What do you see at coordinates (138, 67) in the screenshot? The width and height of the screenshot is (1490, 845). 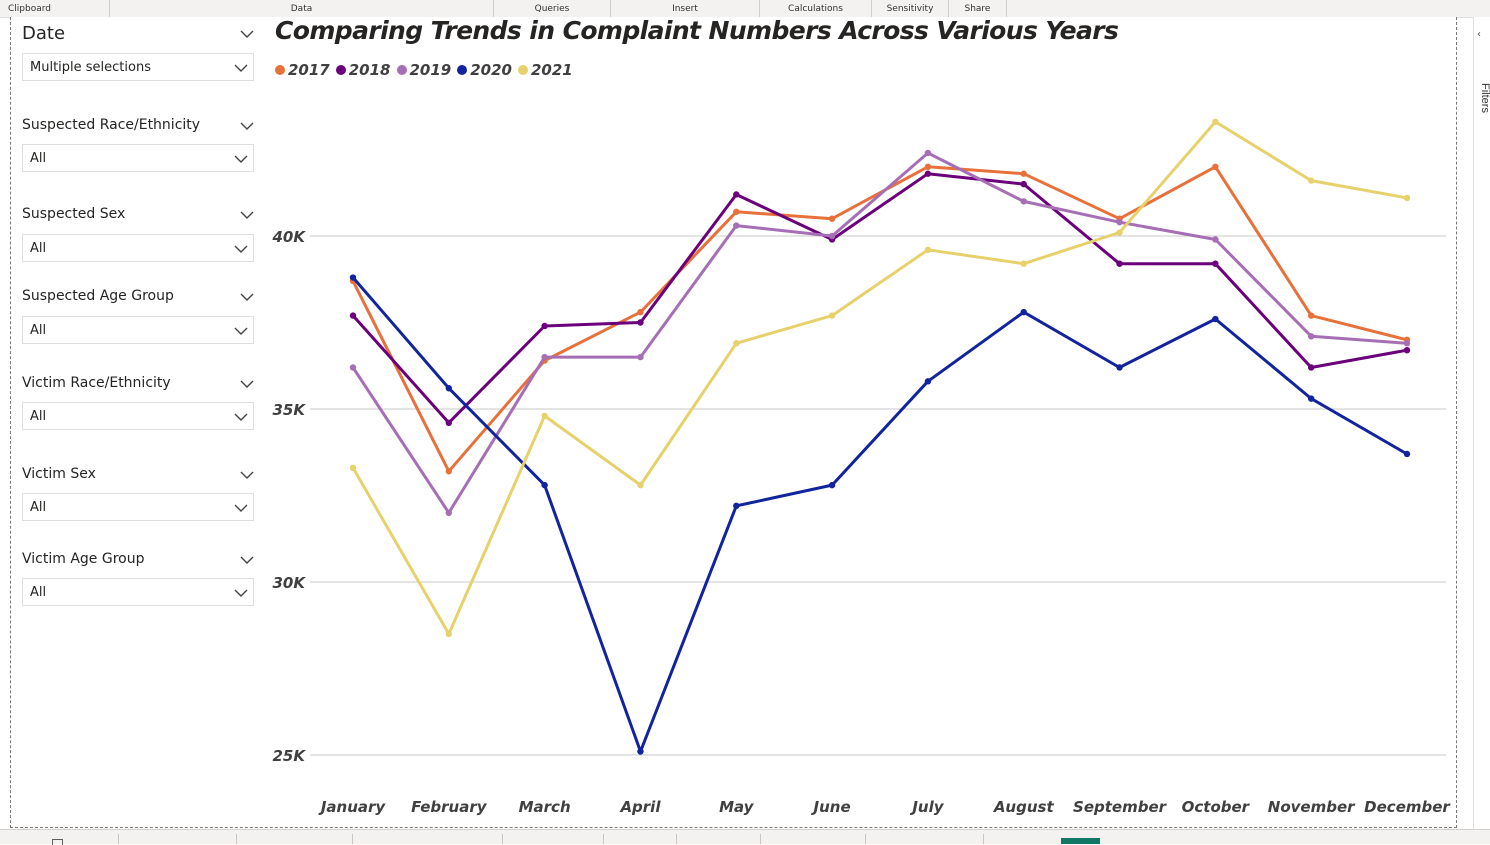 I see `slicer-dropdown: Multiple selections` at bounding box center [138, 67].